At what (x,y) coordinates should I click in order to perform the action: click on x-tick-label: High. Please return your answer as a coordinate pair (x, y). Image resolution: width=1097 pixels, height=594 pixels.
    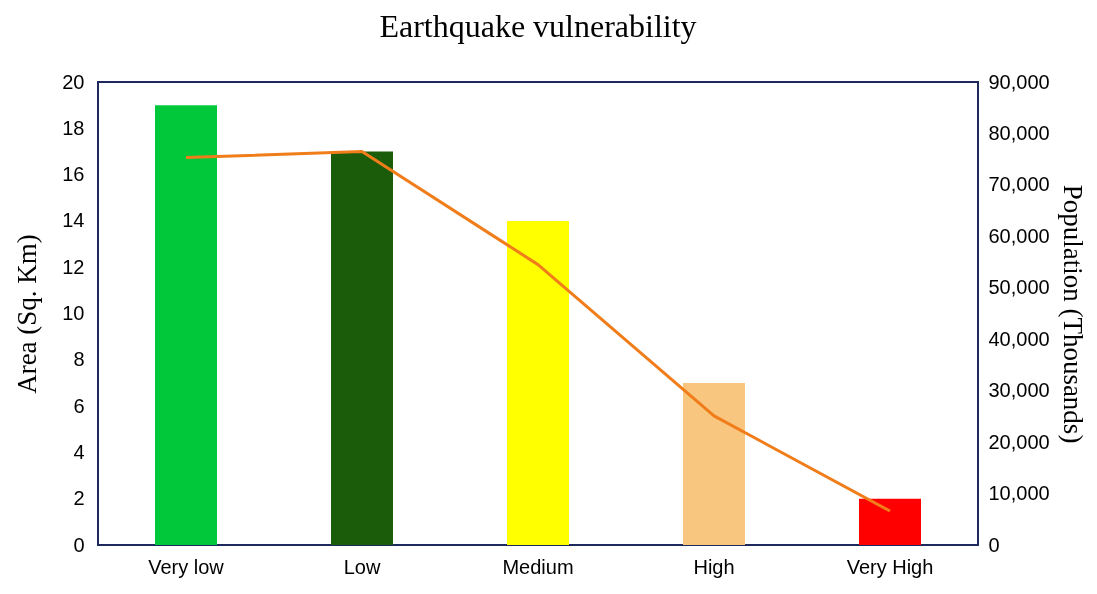
    Looking at the image, I should click on (714, 566).